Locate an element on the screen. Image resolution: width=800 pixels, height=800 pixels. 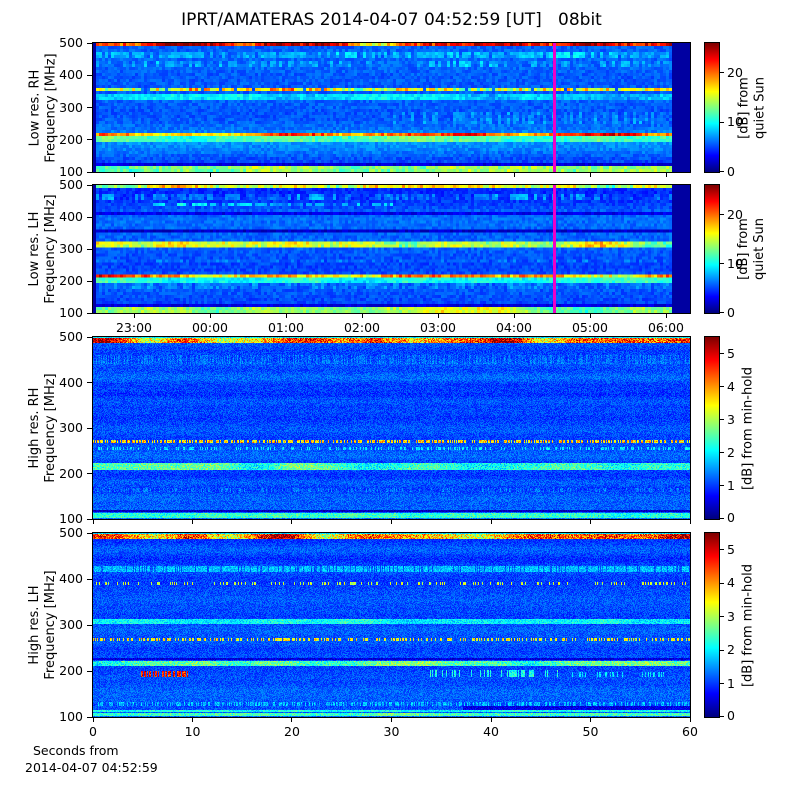
colorbar-label-min-hold-2: [dB] from min-hold is located at coordinates (748, 625).